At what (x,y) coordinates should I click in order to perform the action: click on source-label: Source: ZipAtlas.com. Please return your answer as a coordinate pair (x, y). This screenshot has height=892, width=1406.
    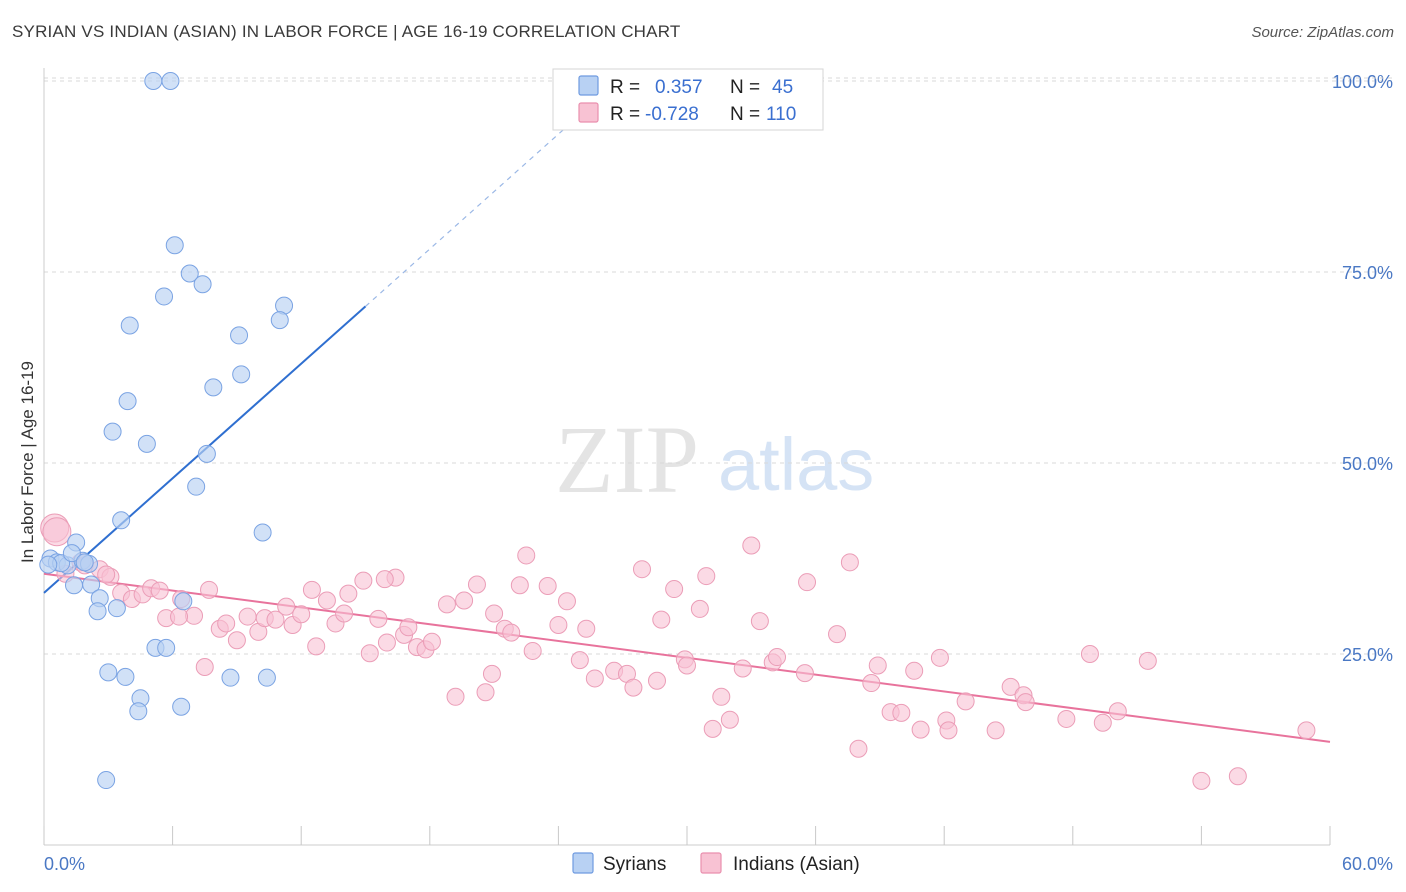
    Looking at the image, I should click on (1322, 32).